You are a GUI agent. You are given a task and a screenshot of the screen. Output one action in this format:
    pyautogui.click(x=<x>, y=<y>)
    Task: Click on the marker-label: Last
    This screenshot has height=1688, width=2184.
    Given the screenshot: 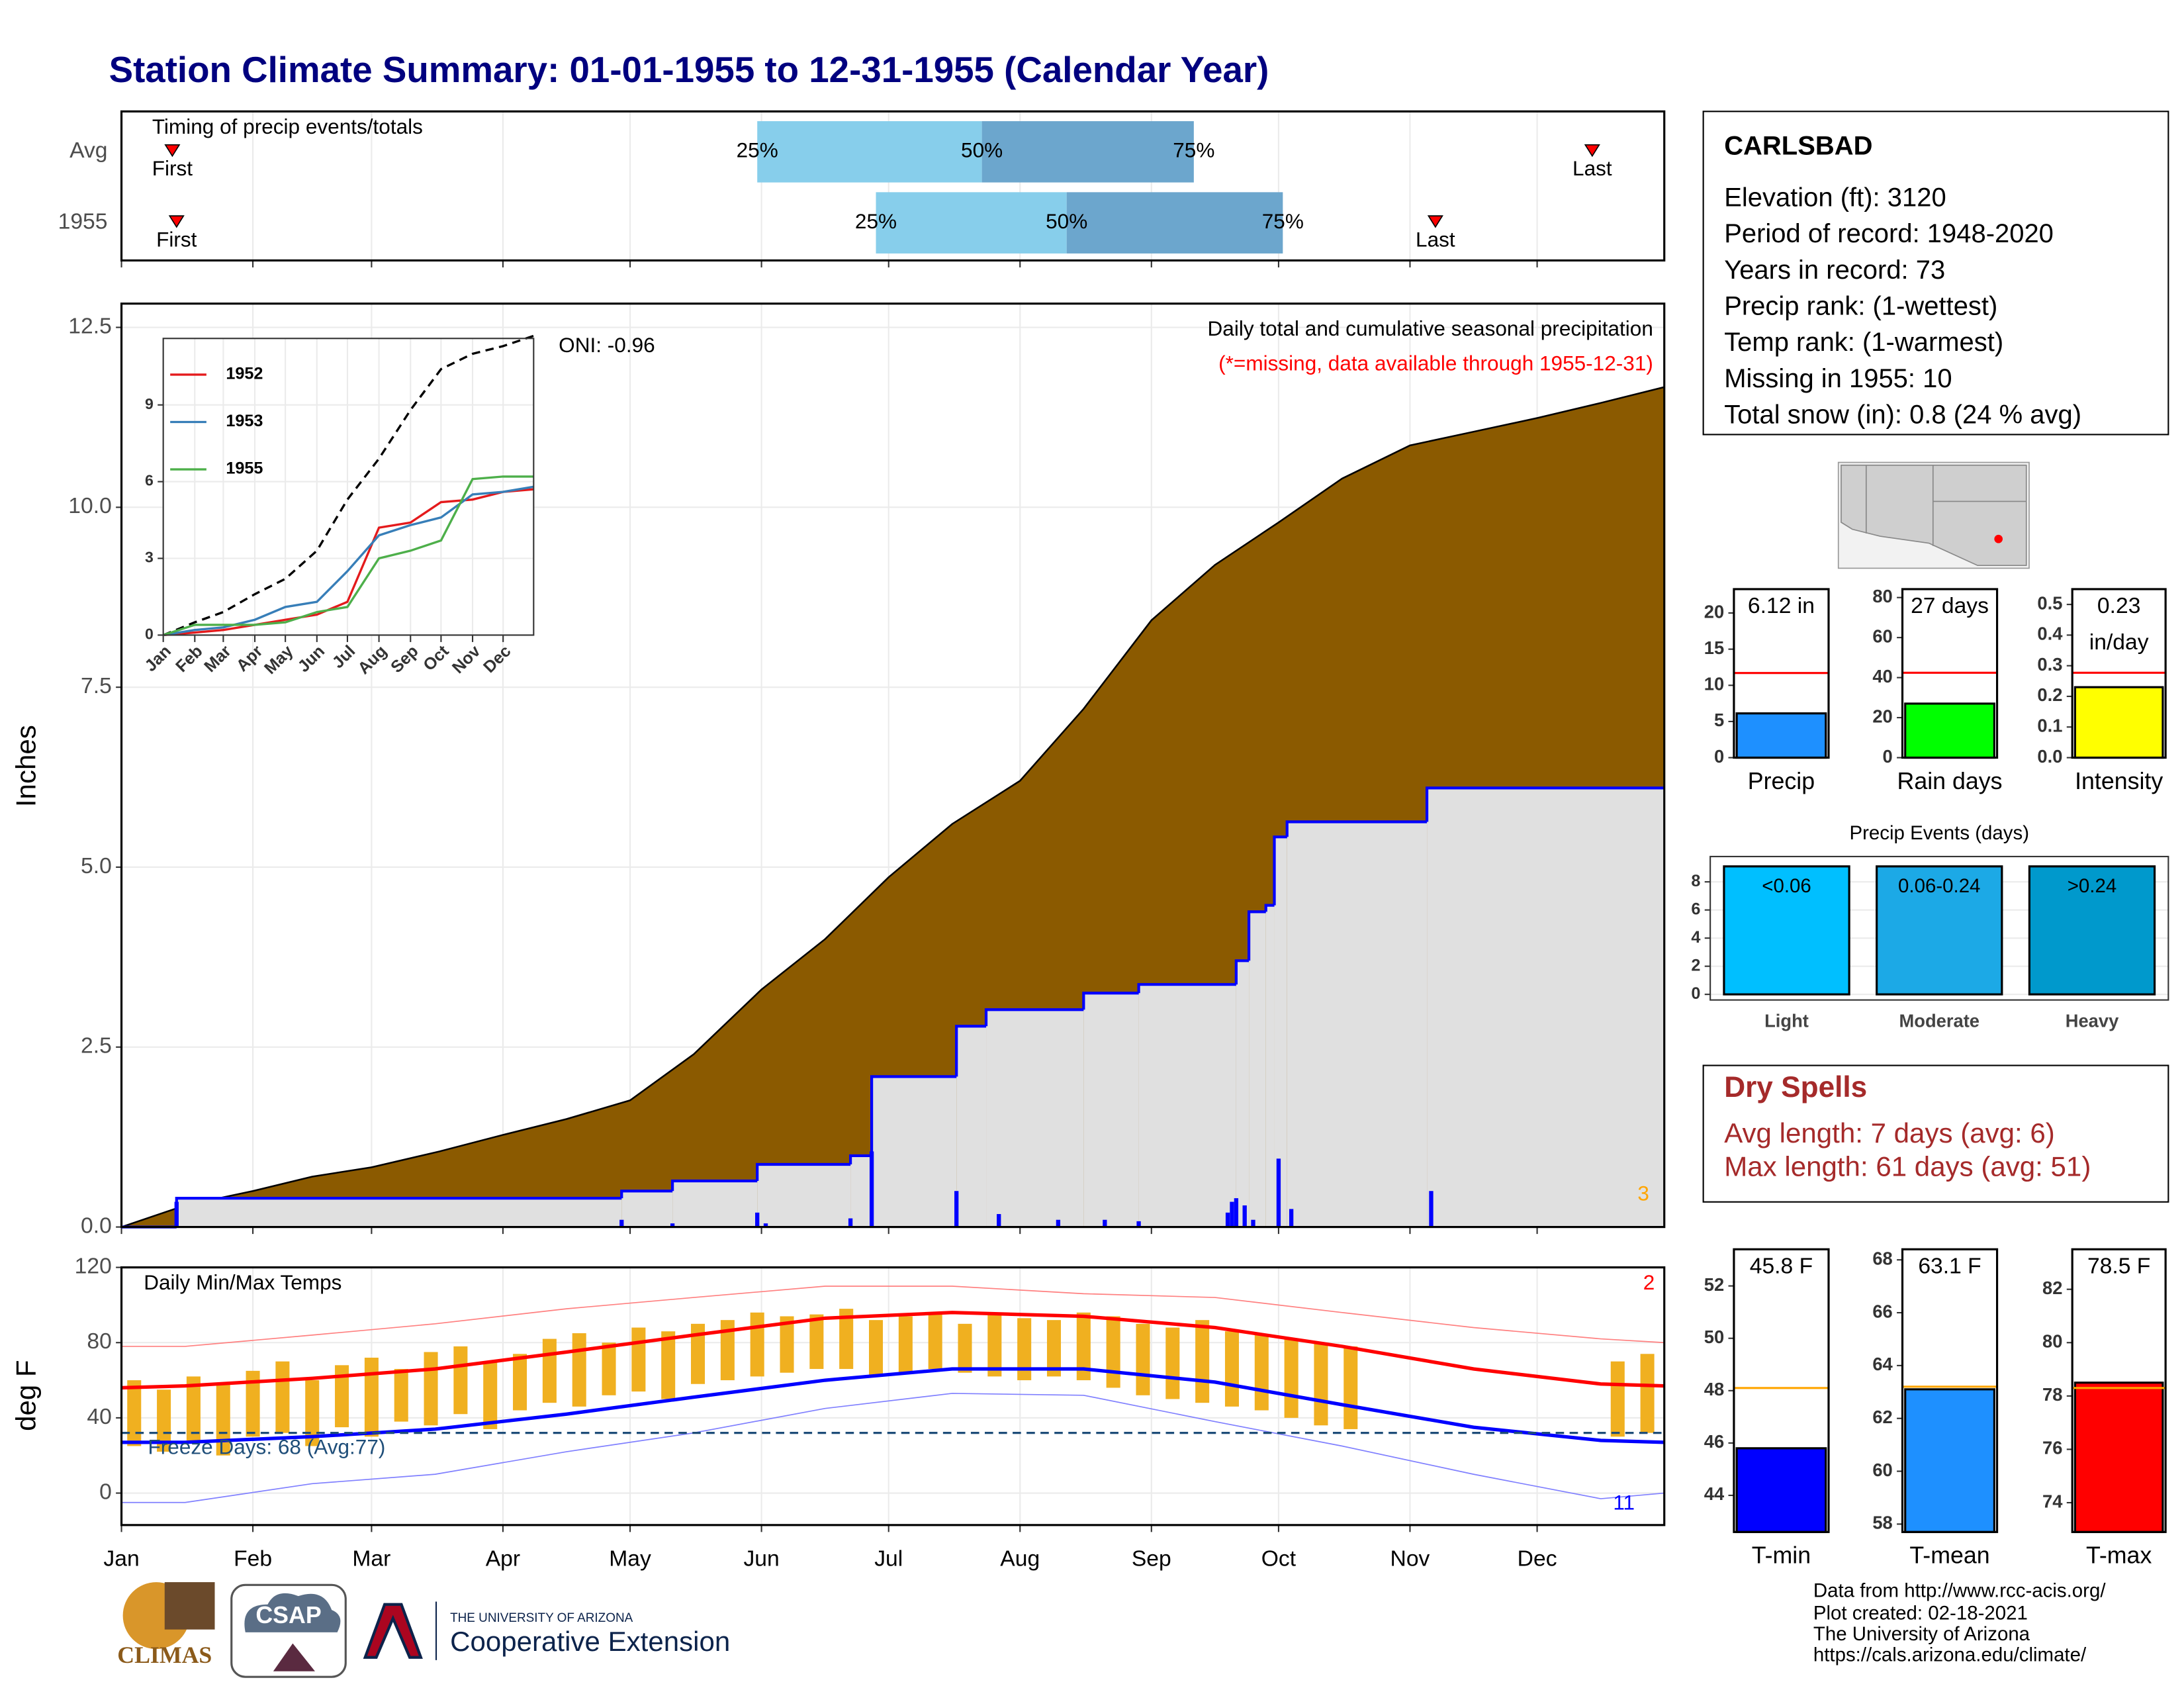 What is the action you would take?
    pyautogui.click(x=1436, y=239)
    